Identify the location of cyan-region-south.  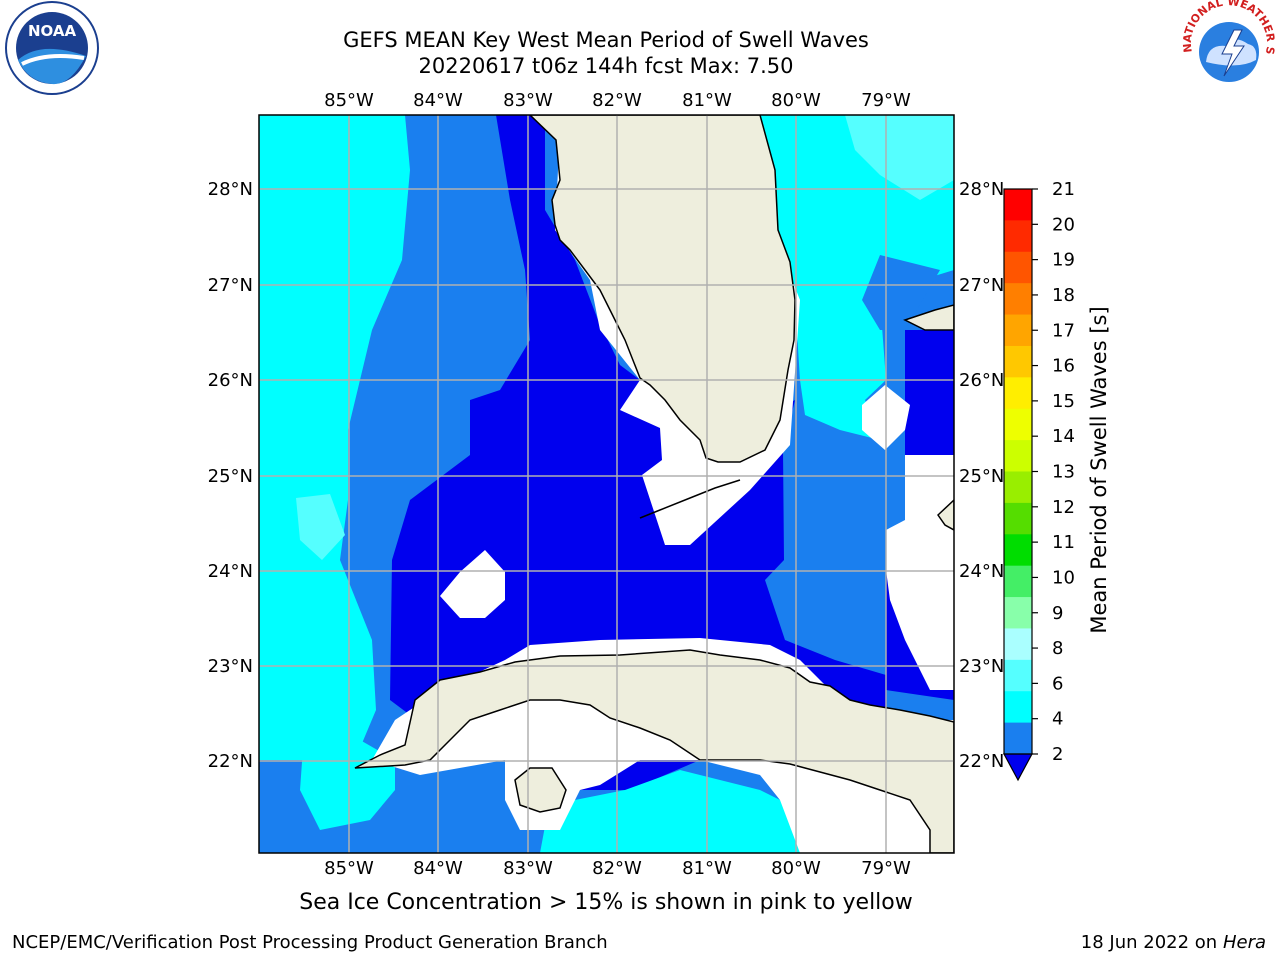
(700, 811).